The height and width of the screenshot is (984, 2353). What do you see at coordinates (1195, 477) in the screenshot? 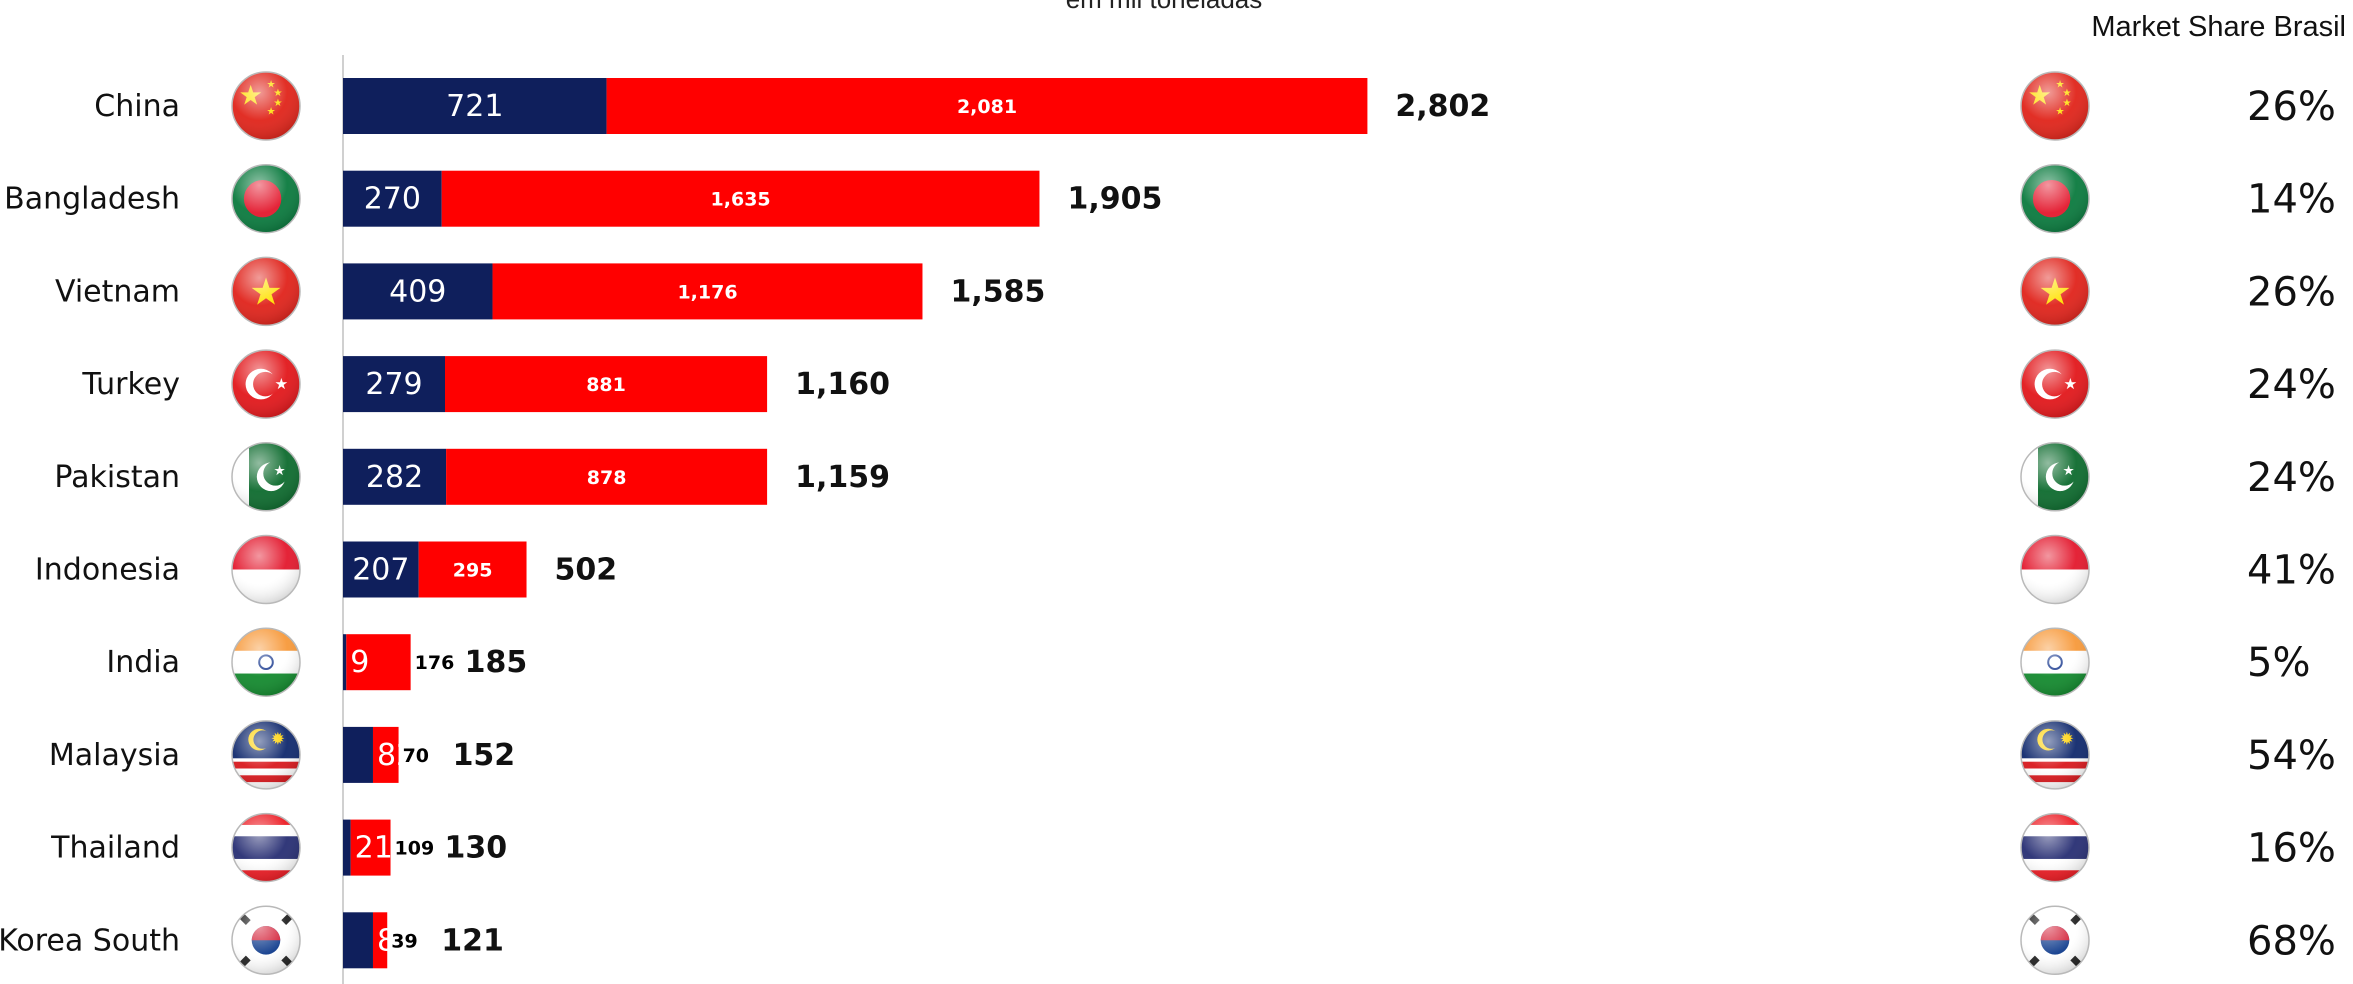
I see `bar-row: Pakistan ★ 282 878 1,159 ★ 24%` at bounding box center [1195, 477].